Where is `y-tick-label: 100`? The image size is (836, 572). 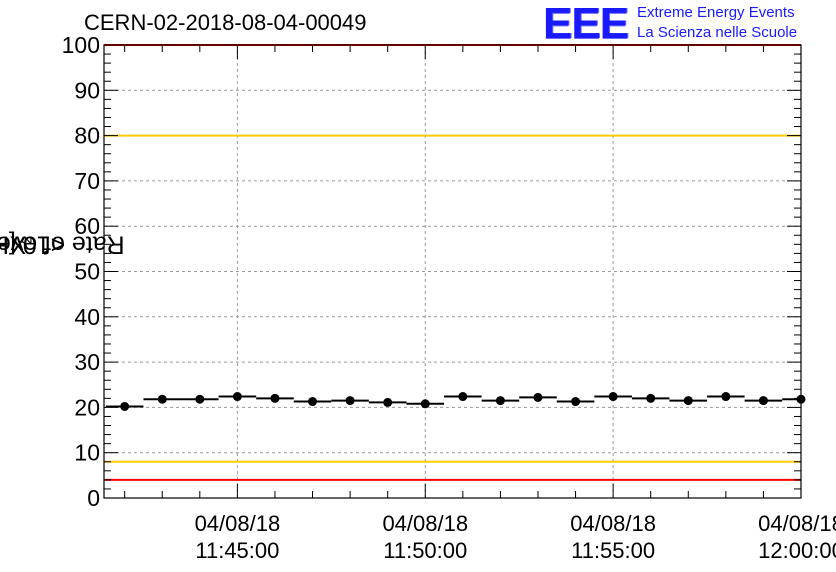
y-tick-label: 100 is located at coordinates (81, 45).